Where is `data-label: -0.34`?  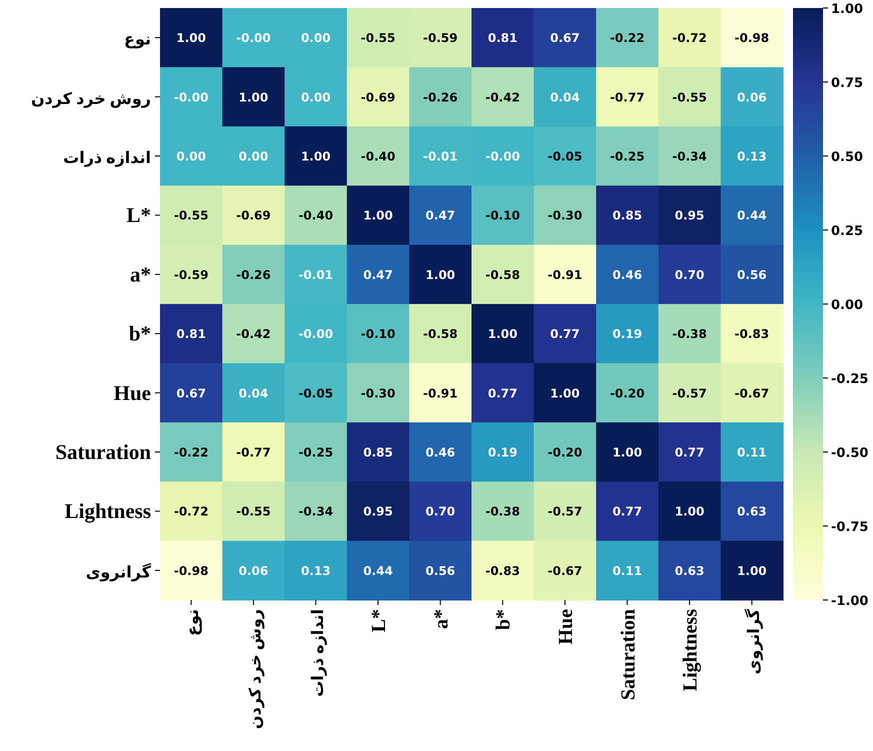 data-label: -0.34 is located at coordinates (689, 157).